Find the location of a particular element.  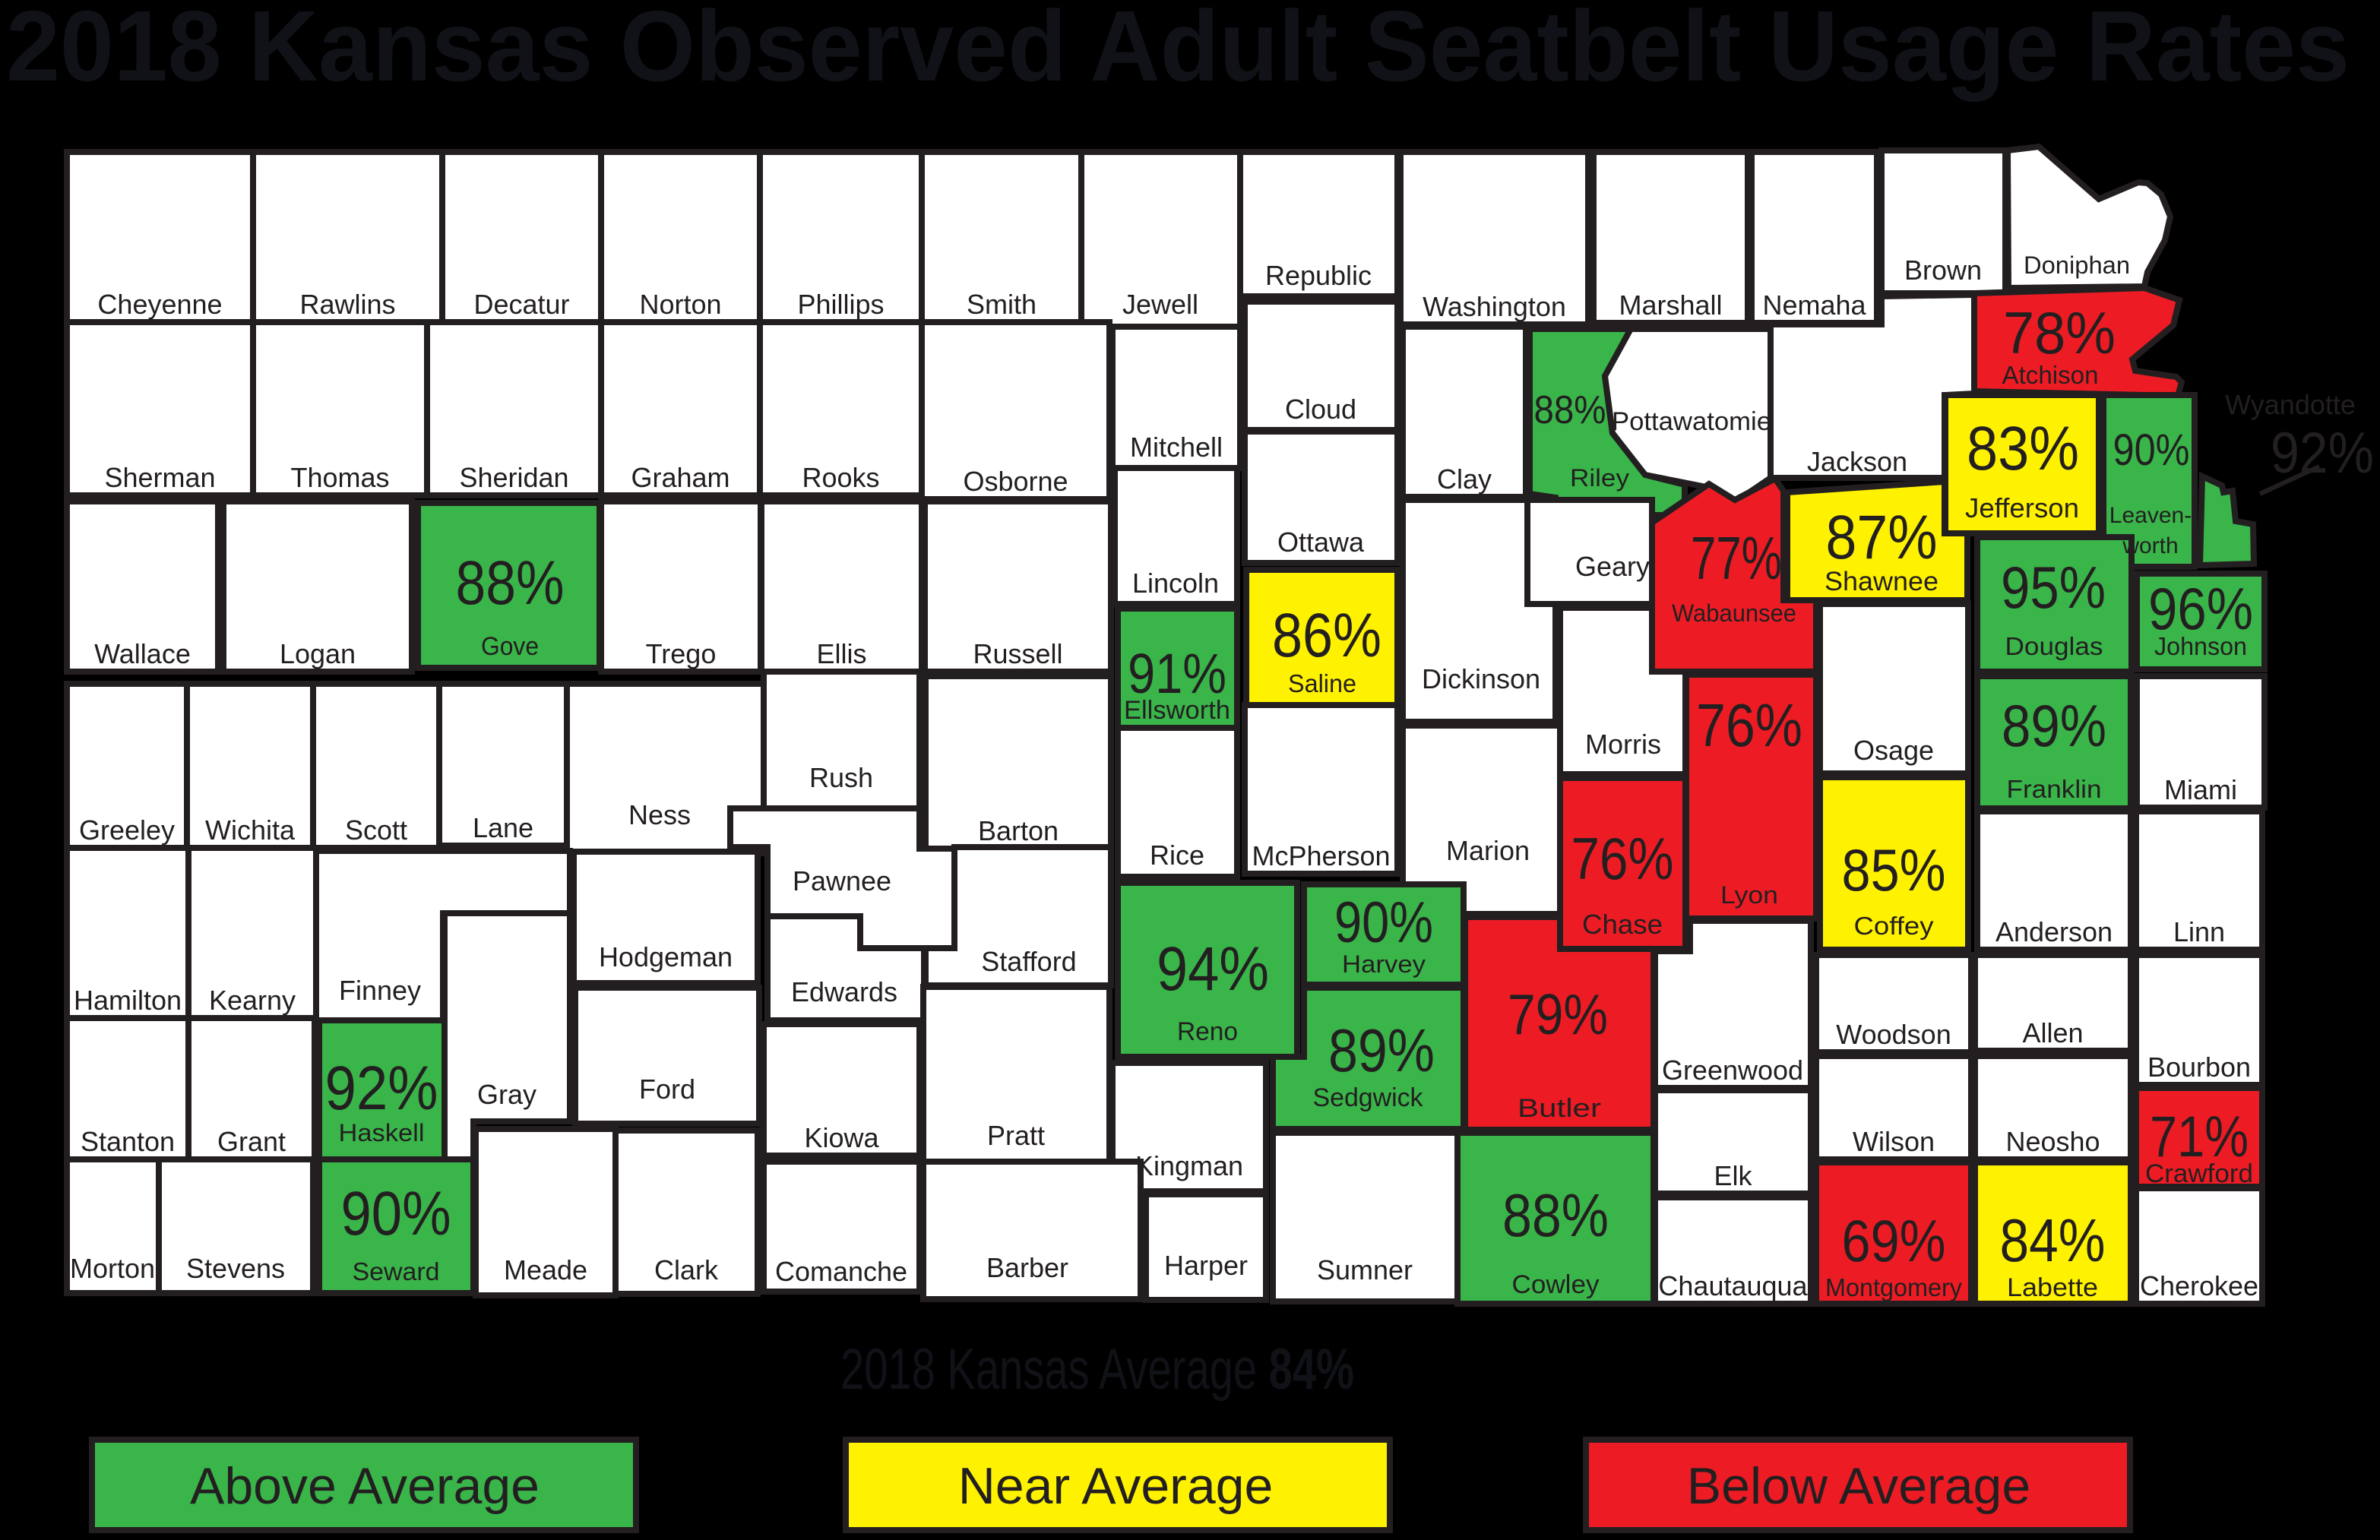

svg-text: Chase is located at coordinates (1622, 924).